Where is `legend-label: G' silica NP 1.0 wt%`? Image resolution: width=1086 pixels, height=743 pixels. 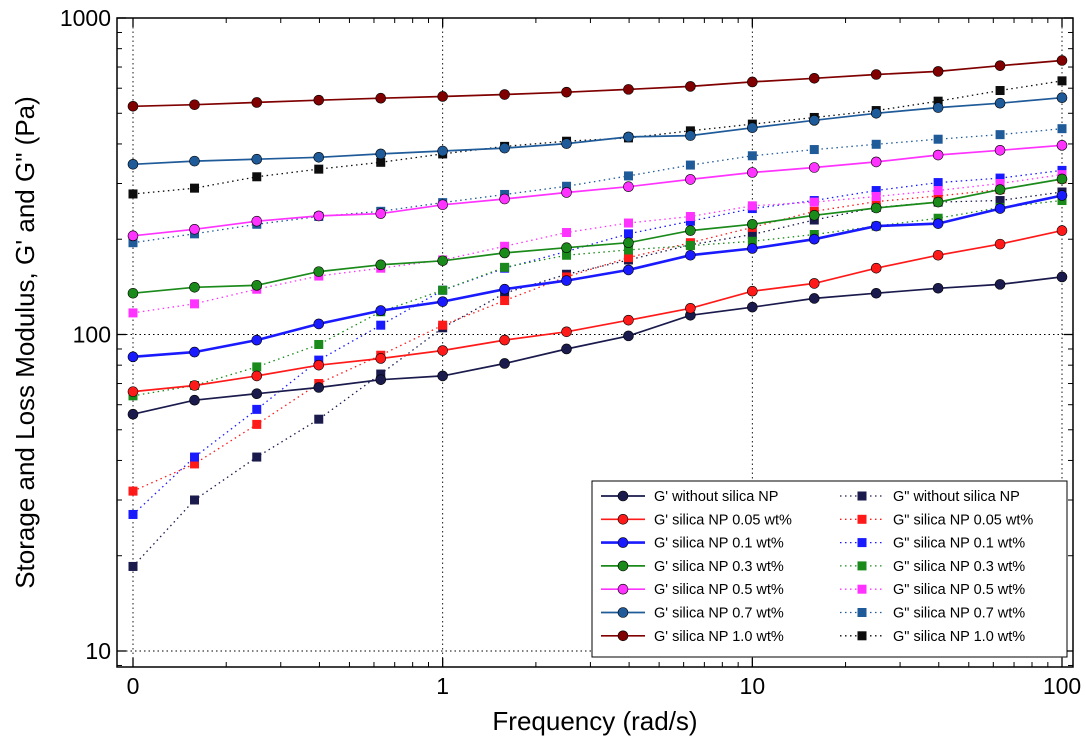
legend-label: G' silica NP 1.0 wt% is located at coordinates (719, 637).